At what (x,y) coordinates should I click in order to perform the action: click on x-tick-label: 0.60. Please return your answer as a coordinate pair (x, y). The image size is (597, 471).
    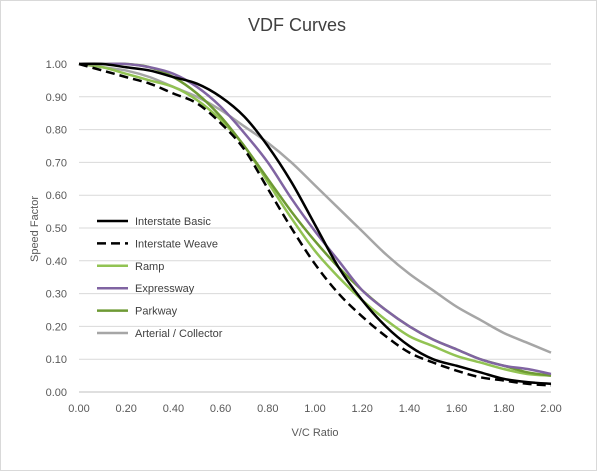
    Looking at the image, I should click on (220, 409).